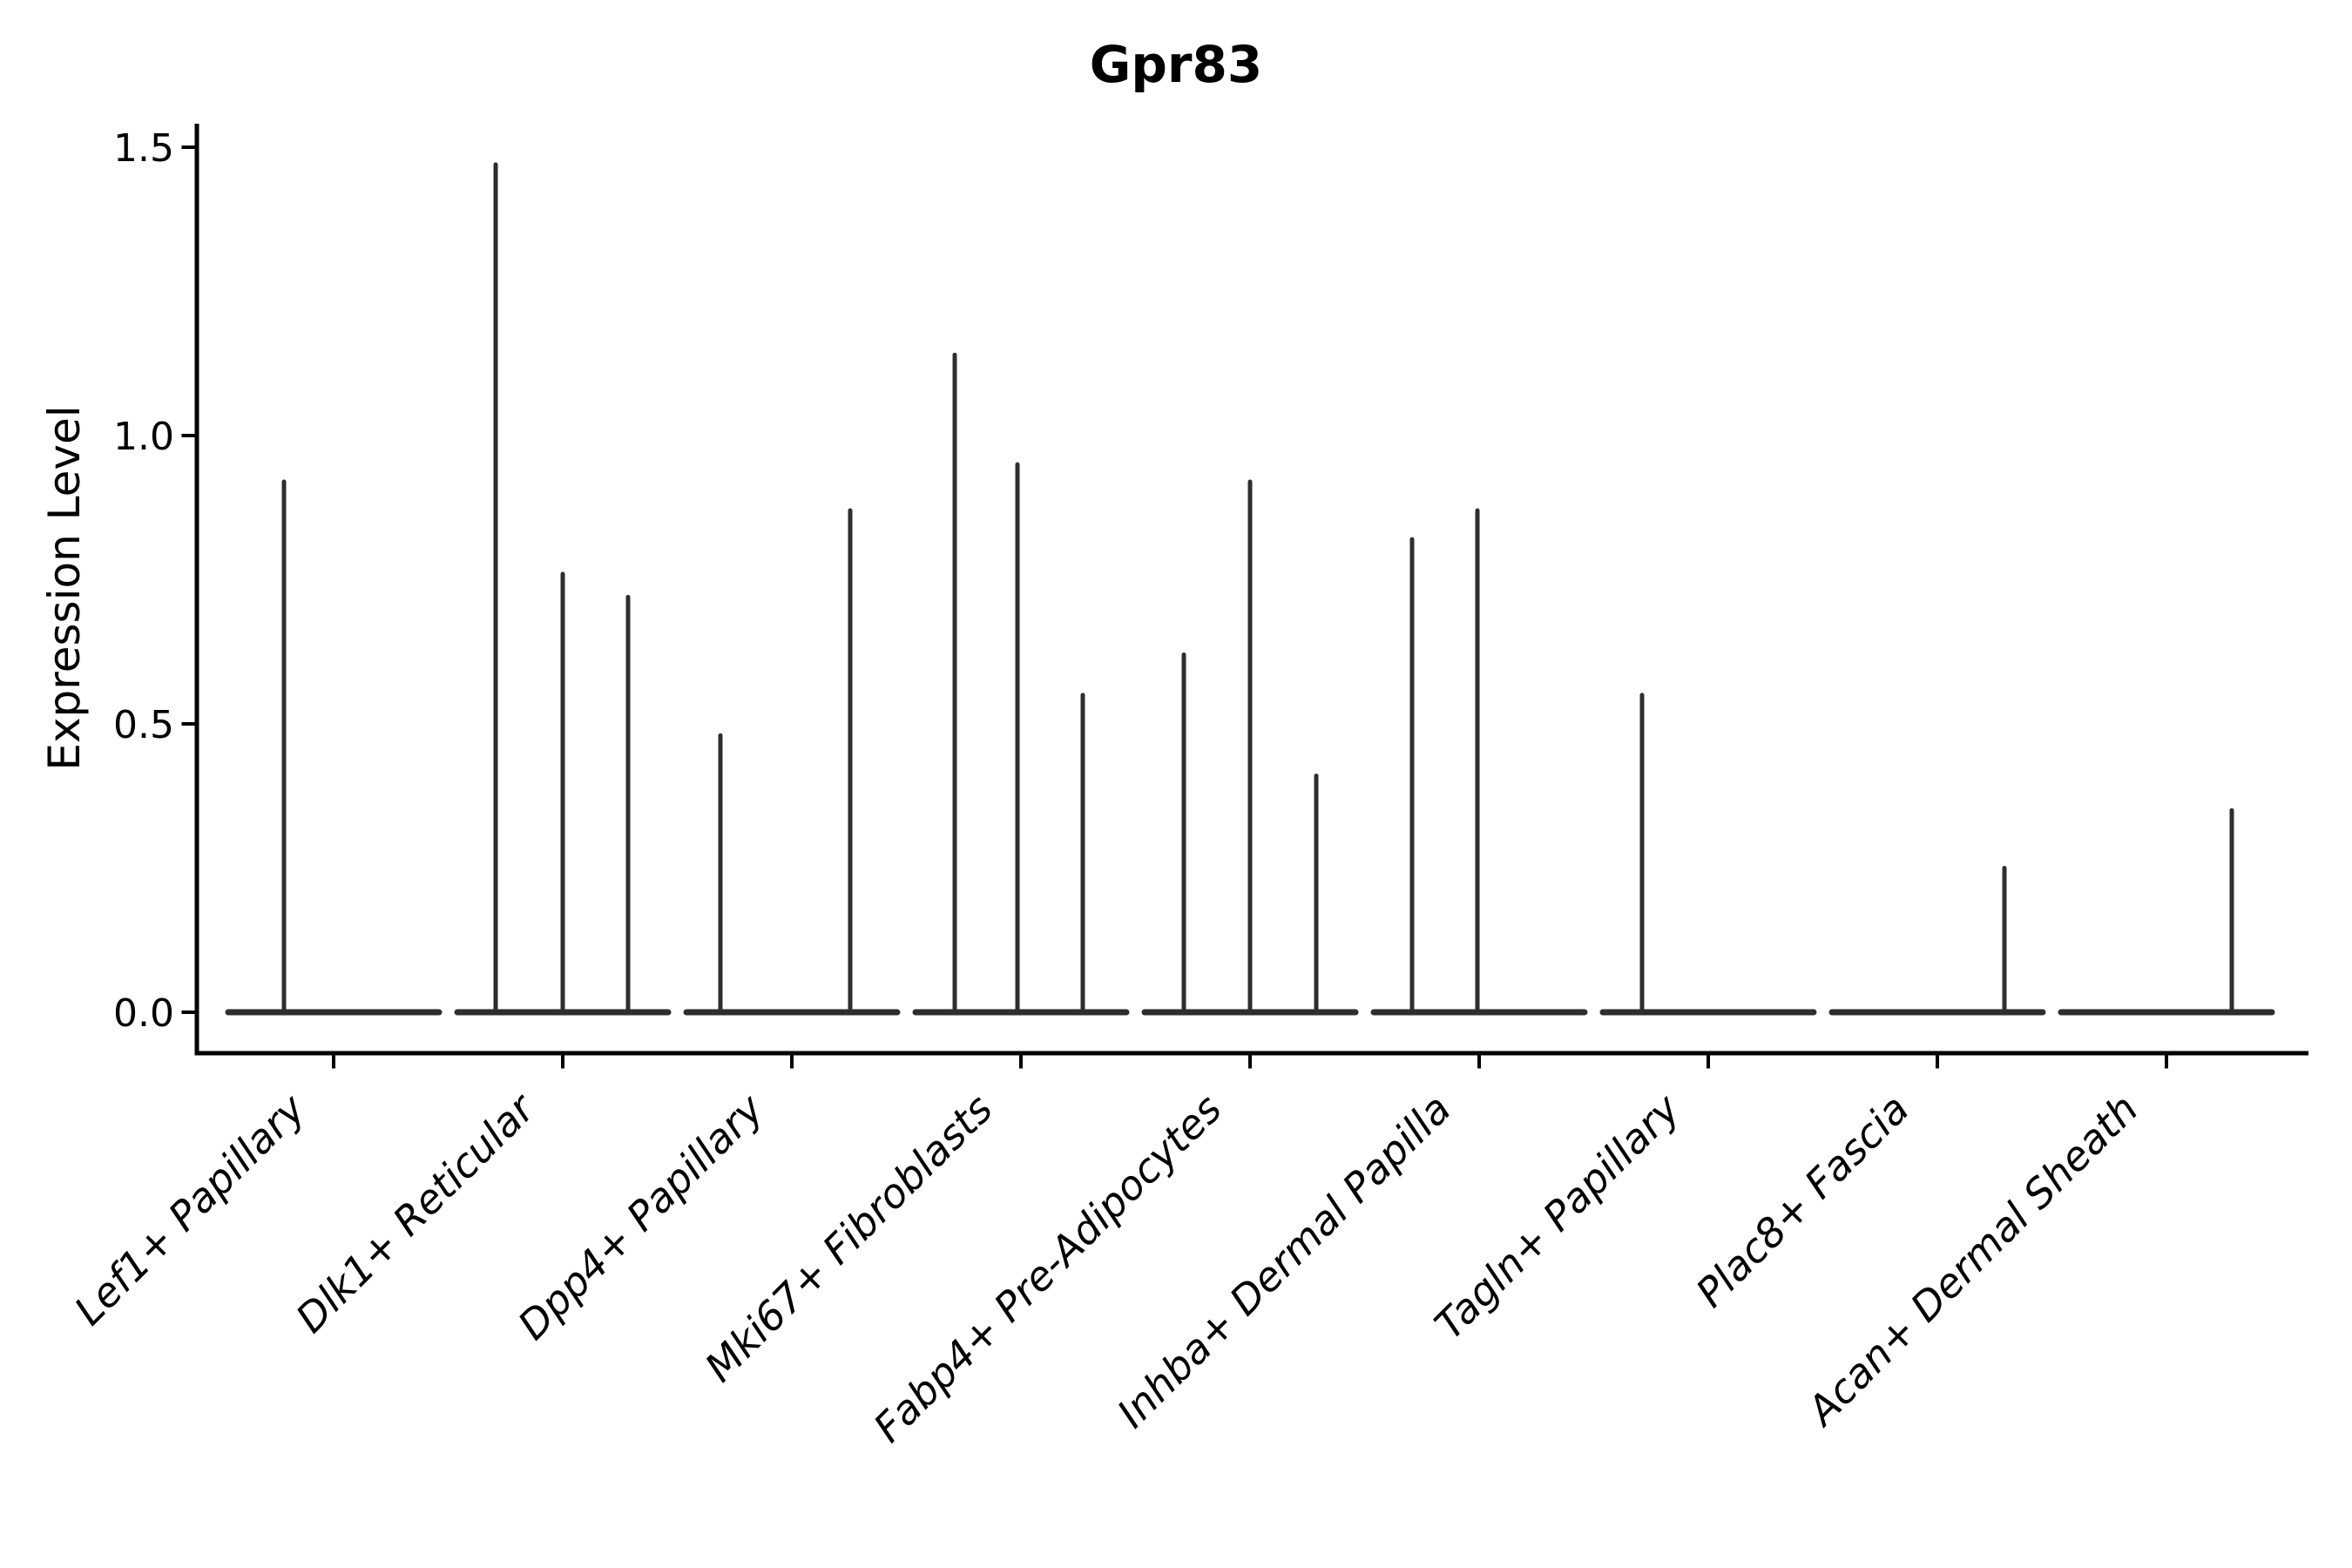 This screenshot has height=1568, width=2352. What do you see at coordinates (143, 437) in the screenshot?
I see `y-tick-label: 1.0` at bounding box center [143, 437].